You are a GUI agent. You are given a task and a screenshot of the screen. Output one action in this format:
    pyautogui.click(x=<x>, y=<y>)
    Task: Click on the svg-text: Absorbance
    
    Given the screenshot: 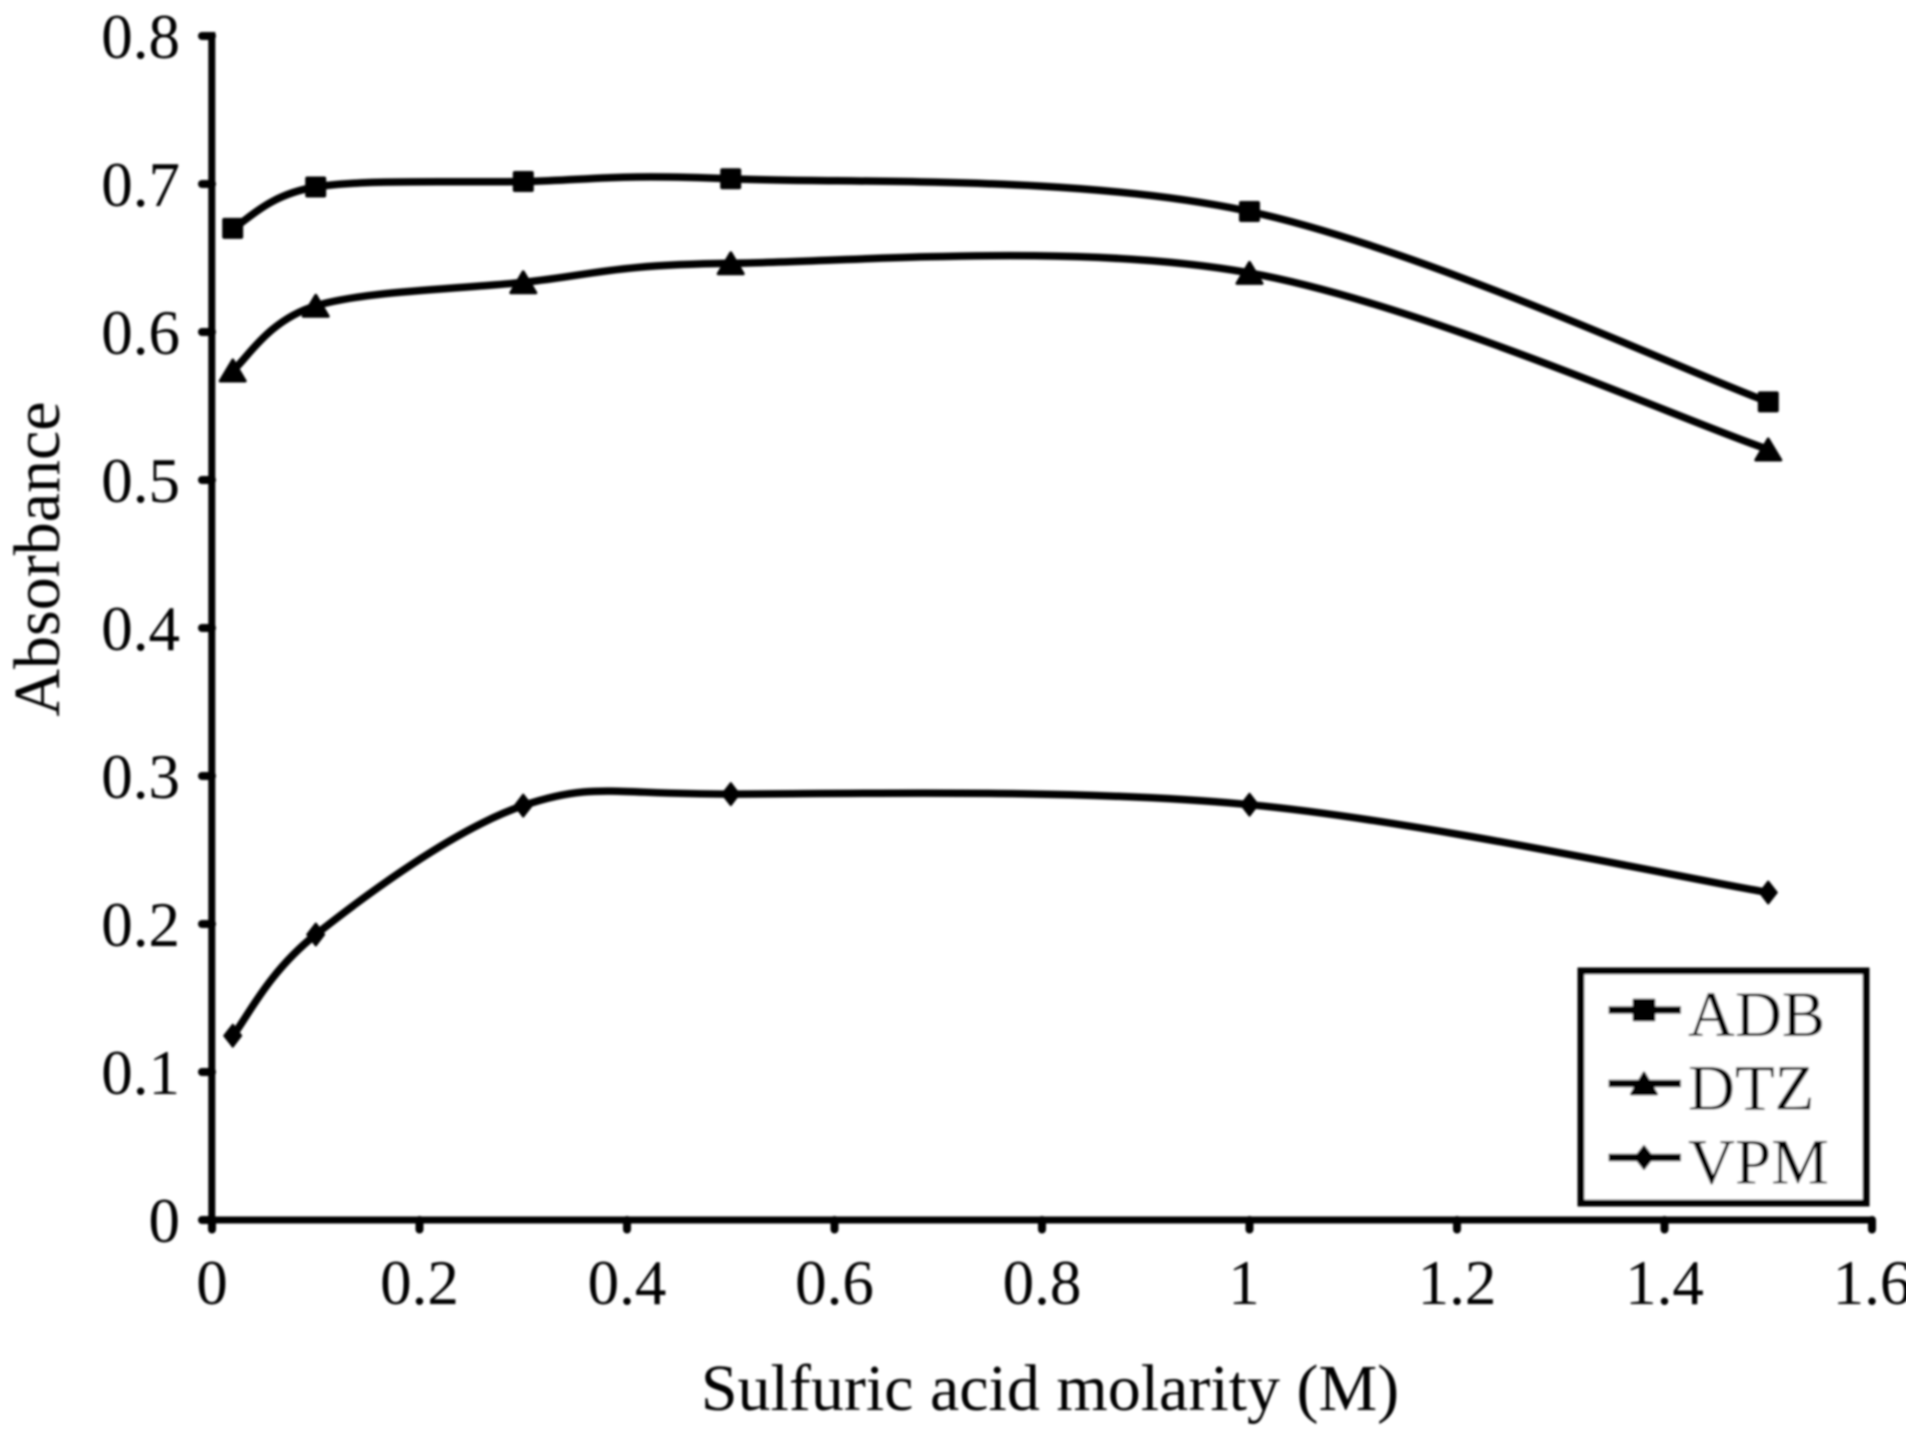 What is the action you would take?
    pyautogui.click(x=37, y=558)
    